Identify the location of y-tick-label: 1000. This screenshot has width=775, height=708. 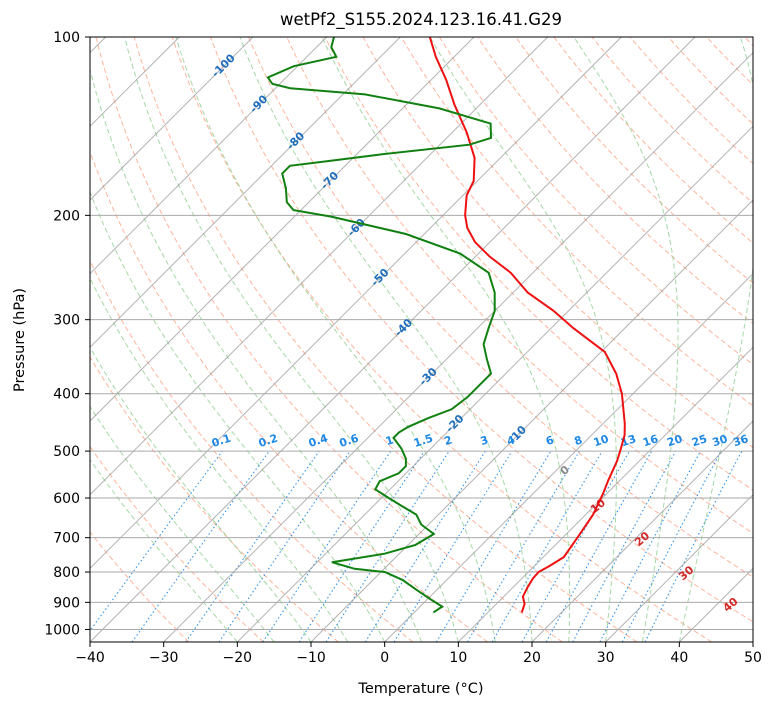
(62, 630).